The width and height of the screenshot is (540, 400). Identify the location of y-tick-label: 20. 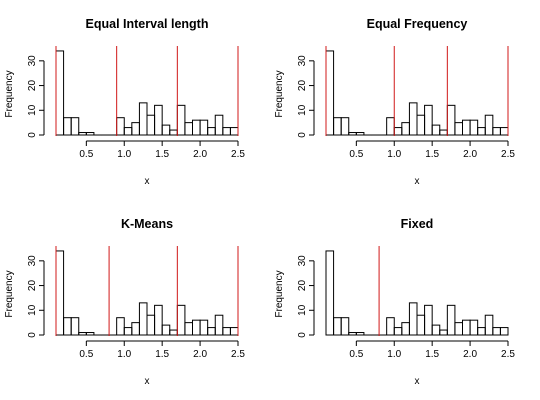
(32, 286).